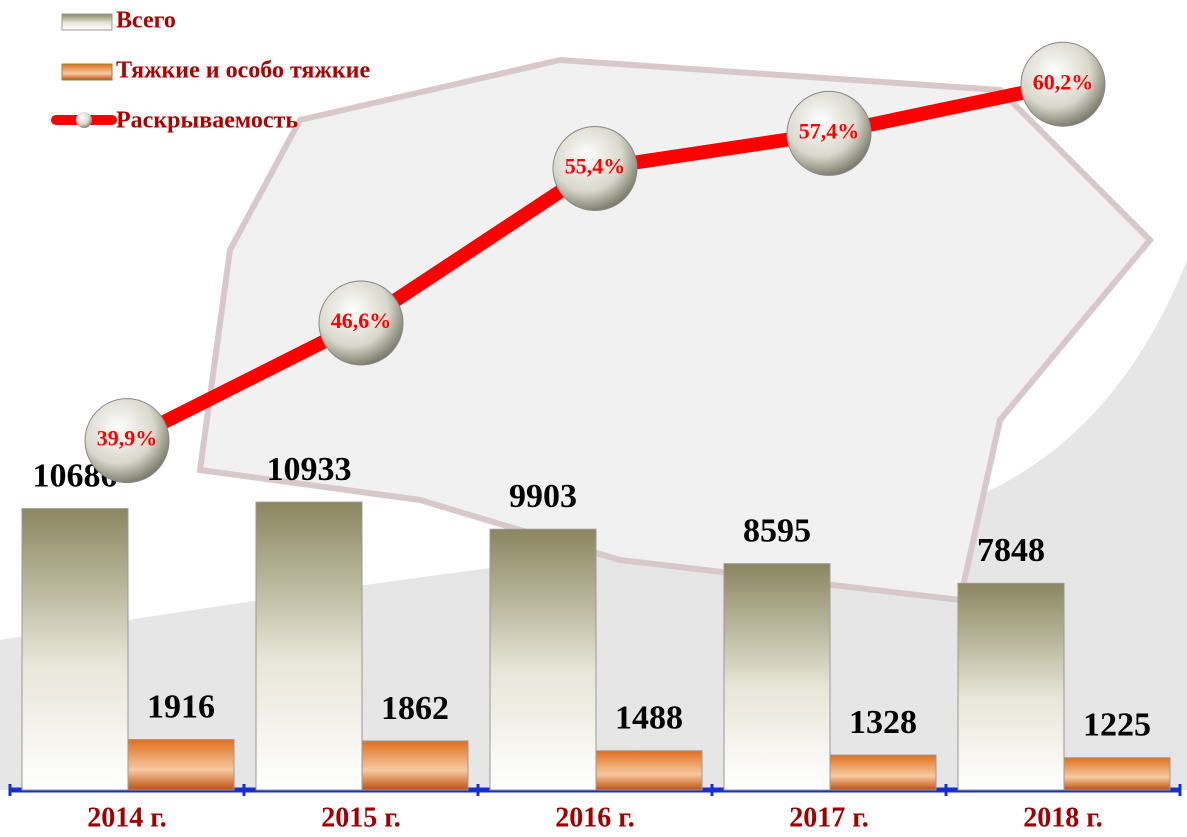  Describe the element at coordinates (361, 817) in the screenshot. I see `x-tick-label: 2015 г.` at that location.